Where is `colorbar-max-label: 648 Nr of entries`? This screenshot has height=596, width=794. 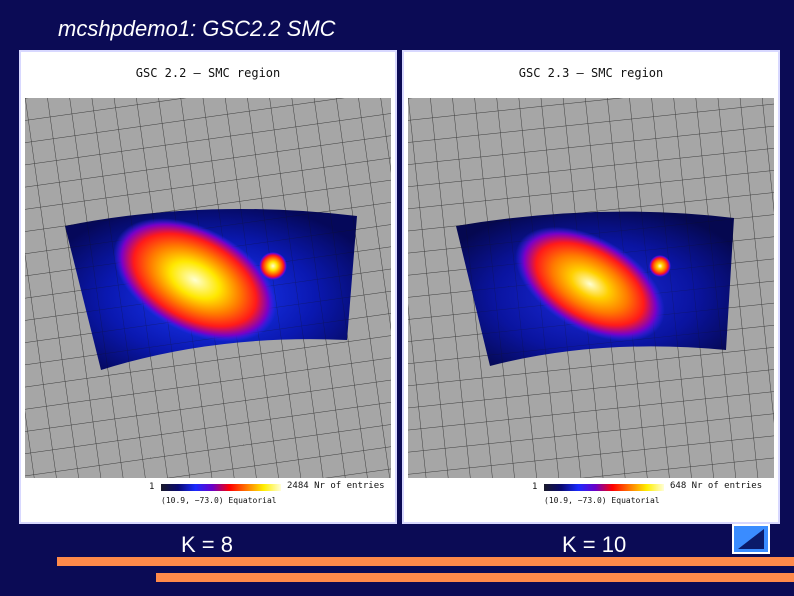 colorbar-max-label: 648 Nr of entries is located at coordinates (716, 486).